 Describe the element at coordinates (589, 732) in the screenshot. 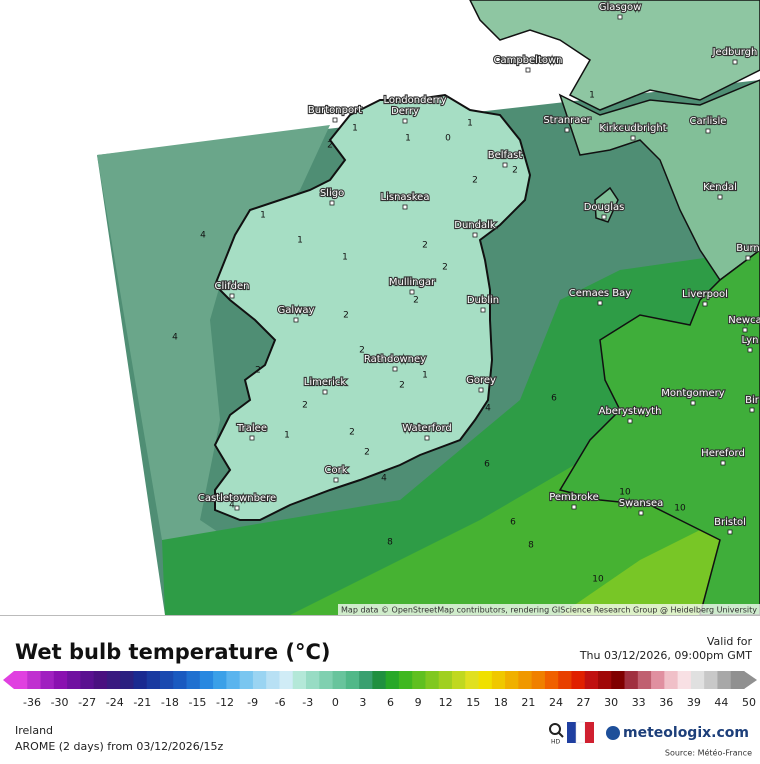

I see `flag-red` at that location.